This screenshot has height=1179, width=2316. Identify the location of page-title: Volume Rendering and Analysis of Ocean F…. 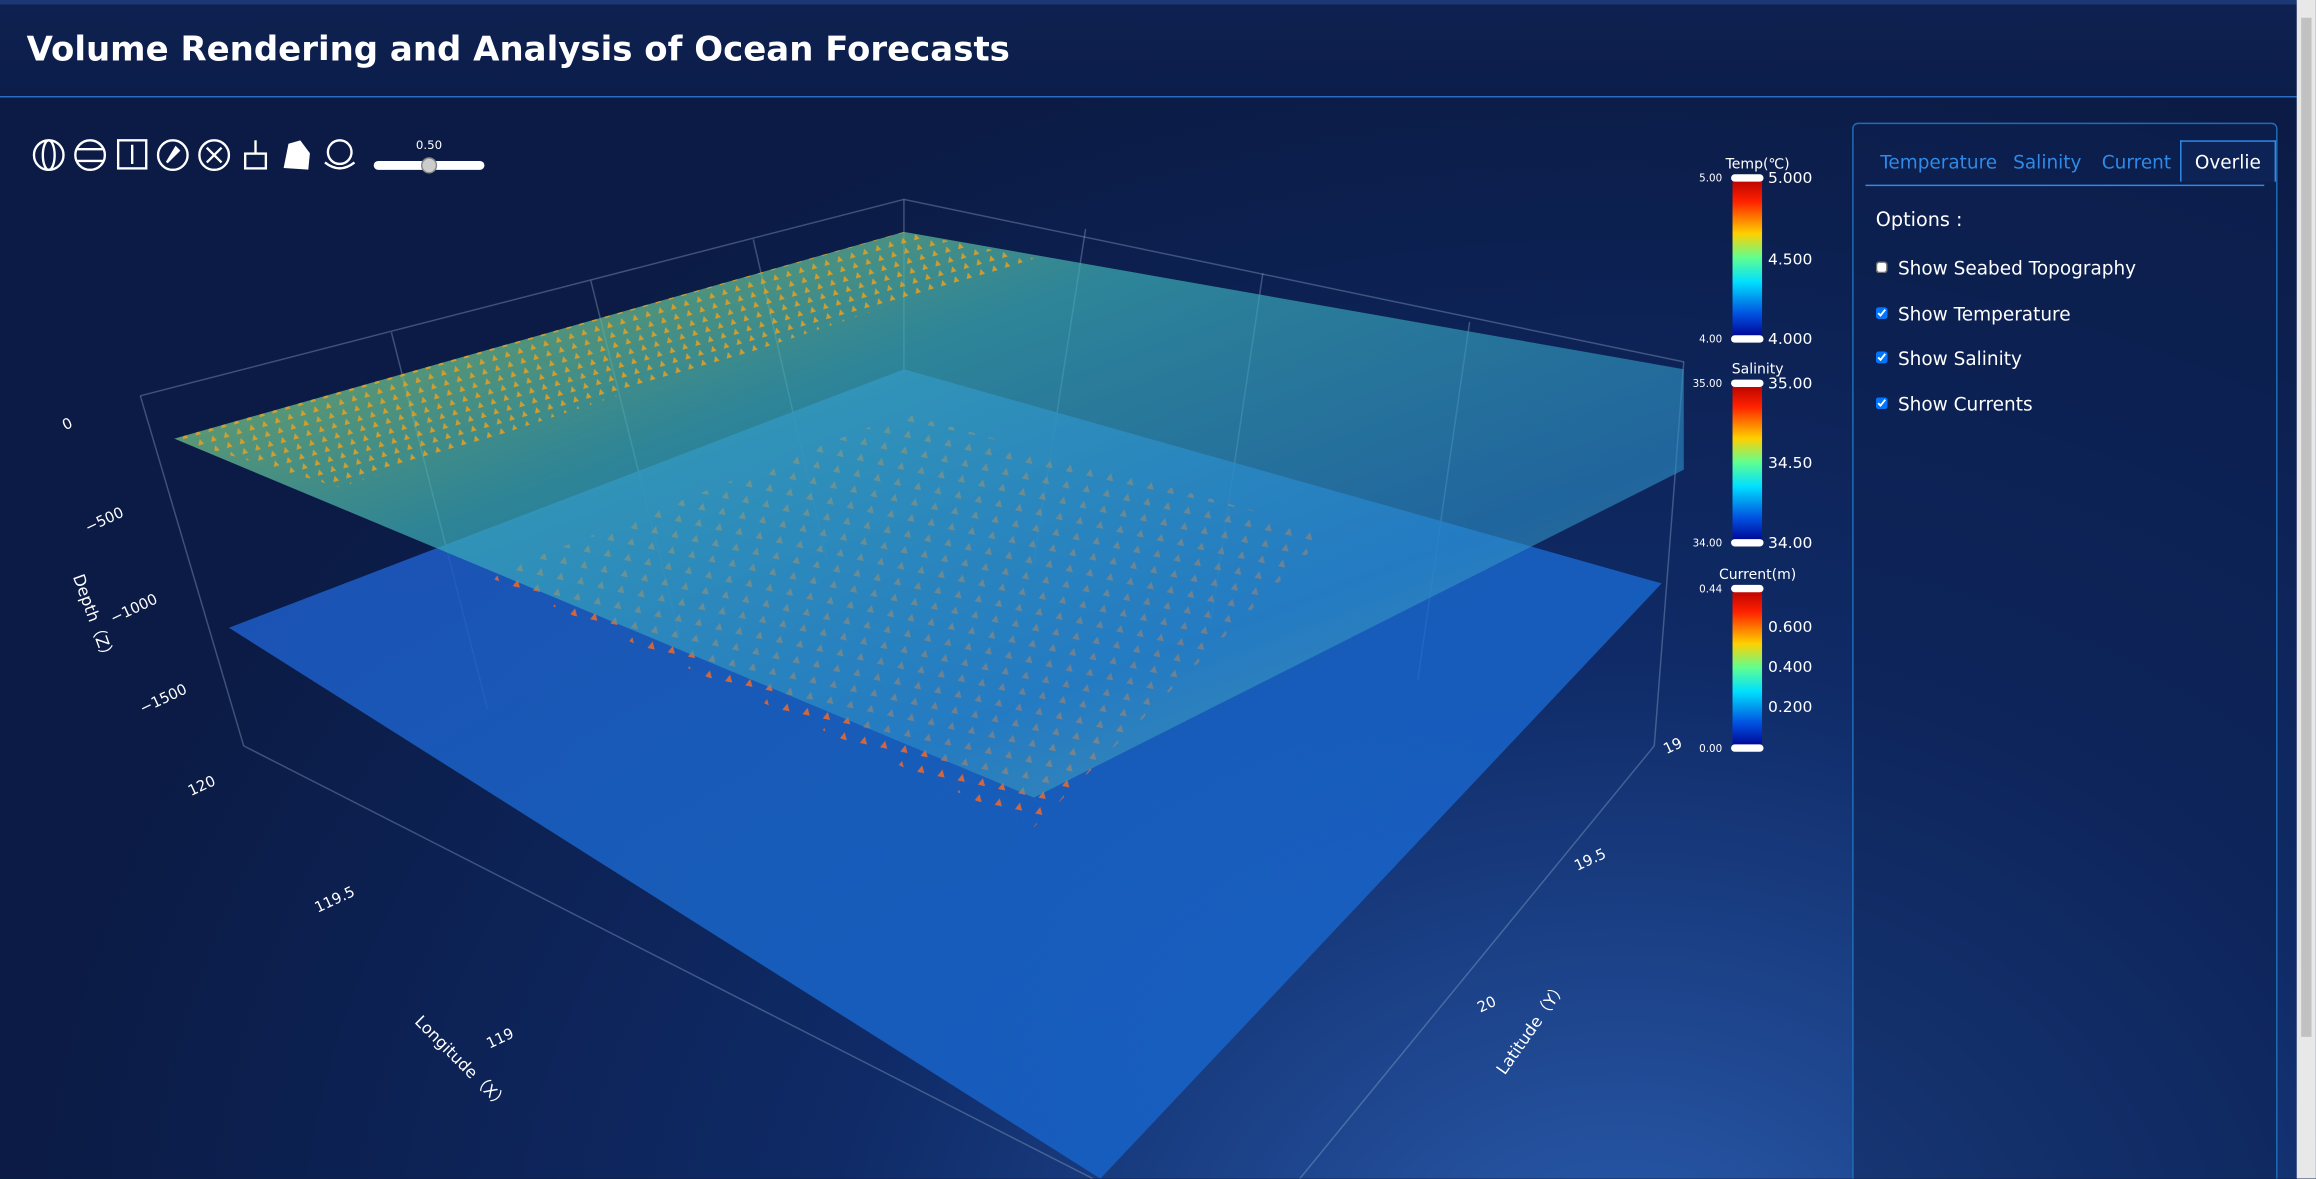
(518, 50).